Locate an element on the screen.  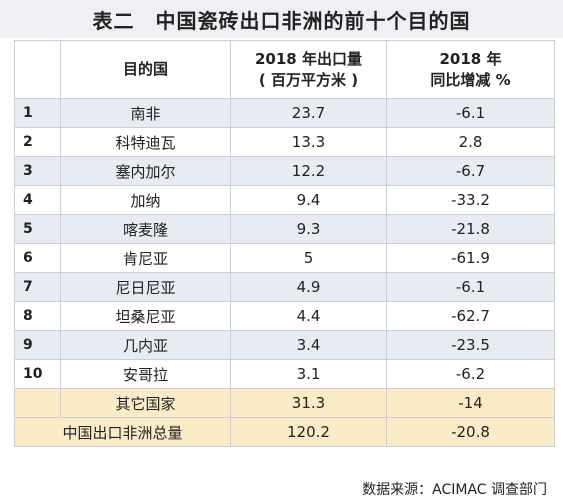
summary-label: 中国出口非洲总量 is located at coordinates (122, 432).